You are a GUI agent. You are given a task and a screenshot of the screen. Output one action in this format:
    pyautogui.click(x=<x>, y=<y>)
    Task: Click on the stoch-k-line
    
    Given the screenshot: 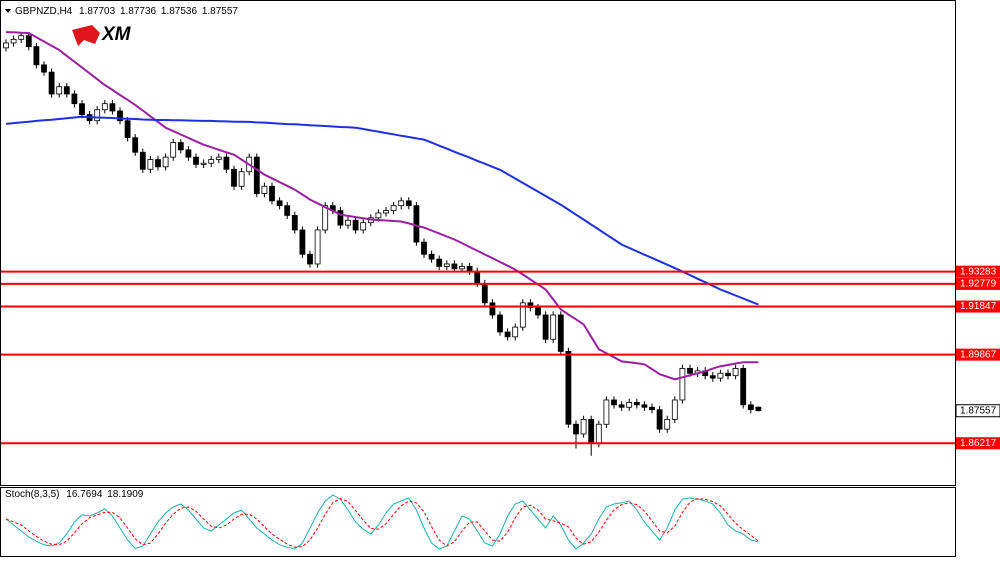 What is the action you would take?
    pyautogui.click(x=382, y=522)
    